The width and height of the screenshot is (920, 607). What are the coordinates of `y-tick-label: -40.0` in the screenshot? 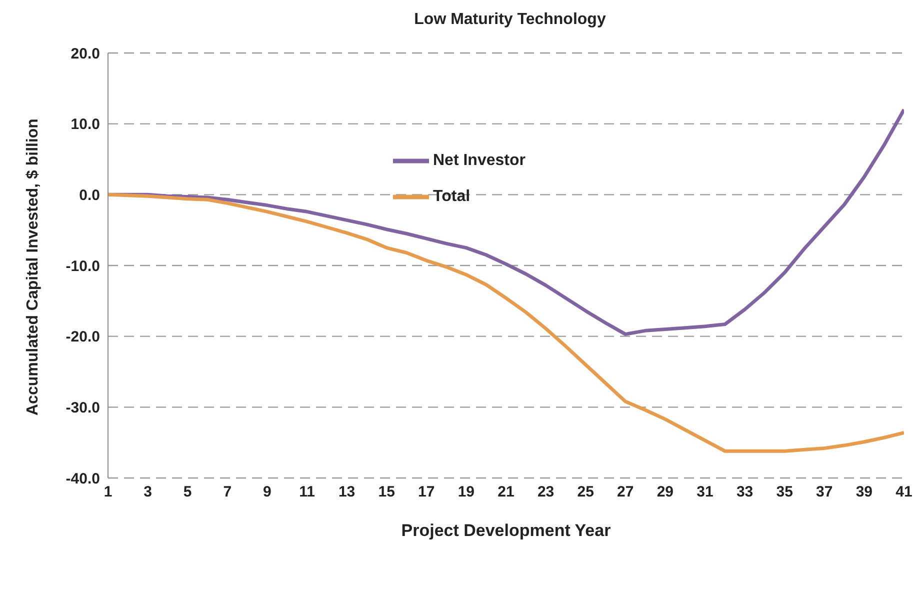 It's located at (83, 479).